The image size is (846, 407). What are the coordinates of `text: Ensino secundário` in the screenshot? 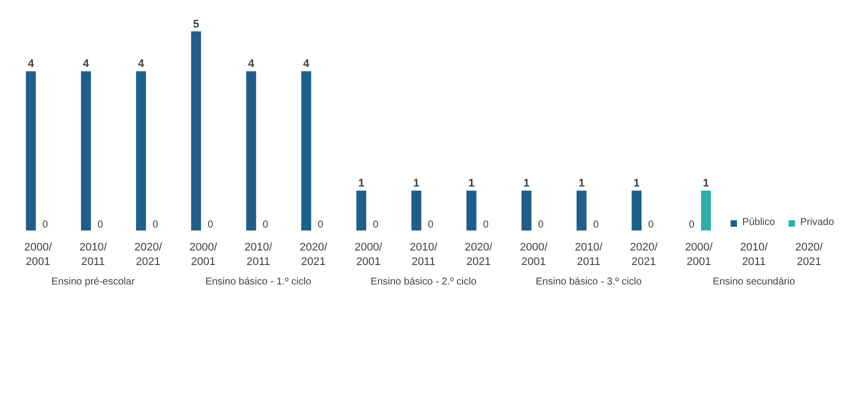 It's located at (754, 282).